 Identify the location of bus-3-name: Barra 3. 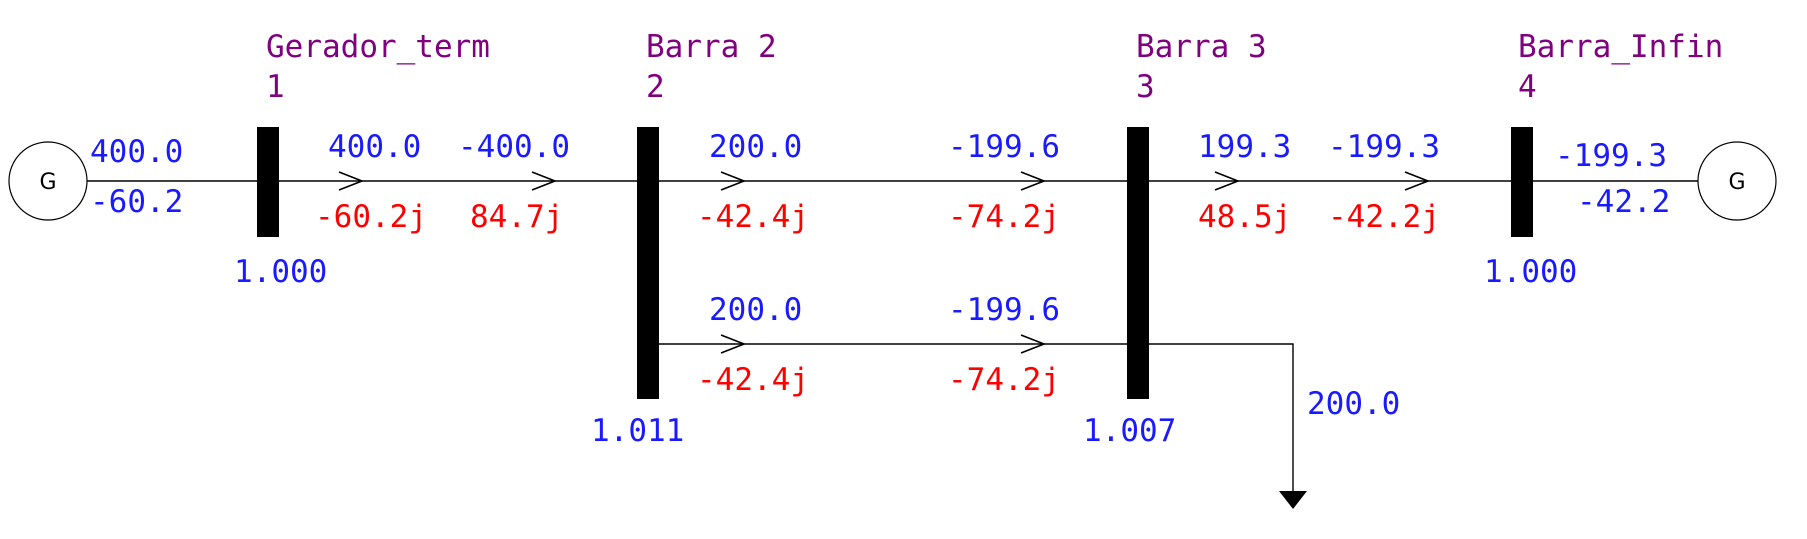
(1201, 47).